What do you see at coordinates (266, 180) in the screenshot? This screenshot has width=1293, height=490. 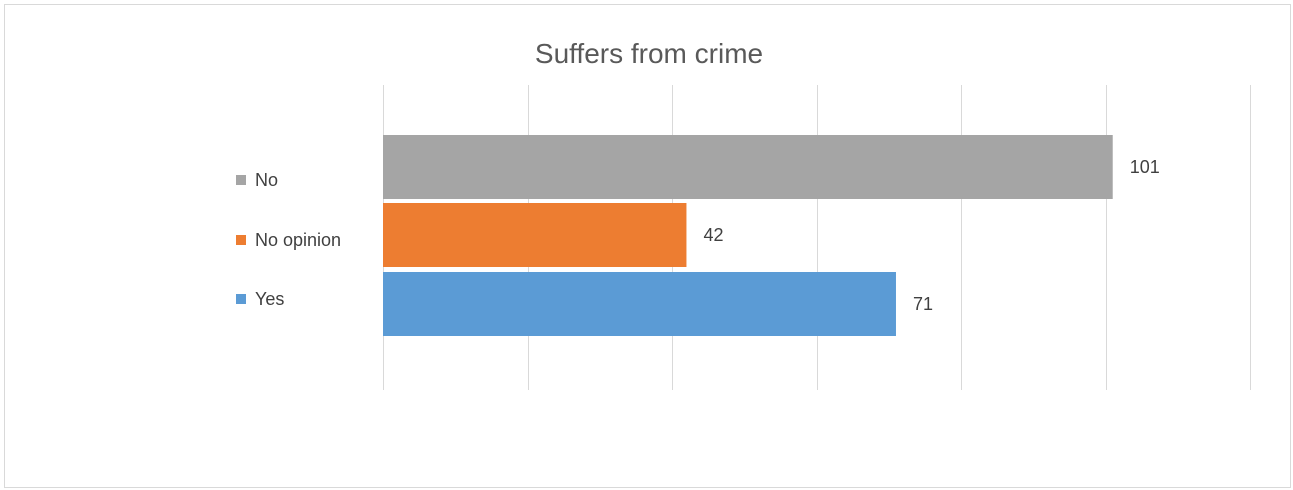 I see `legend-label-no: No` at bounding box center [266, 180].